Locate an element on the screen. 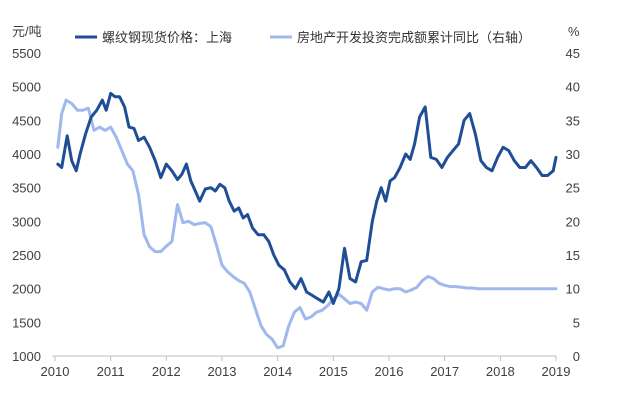  y-right-tick-label: 30 is located at coordinates (573, 154).